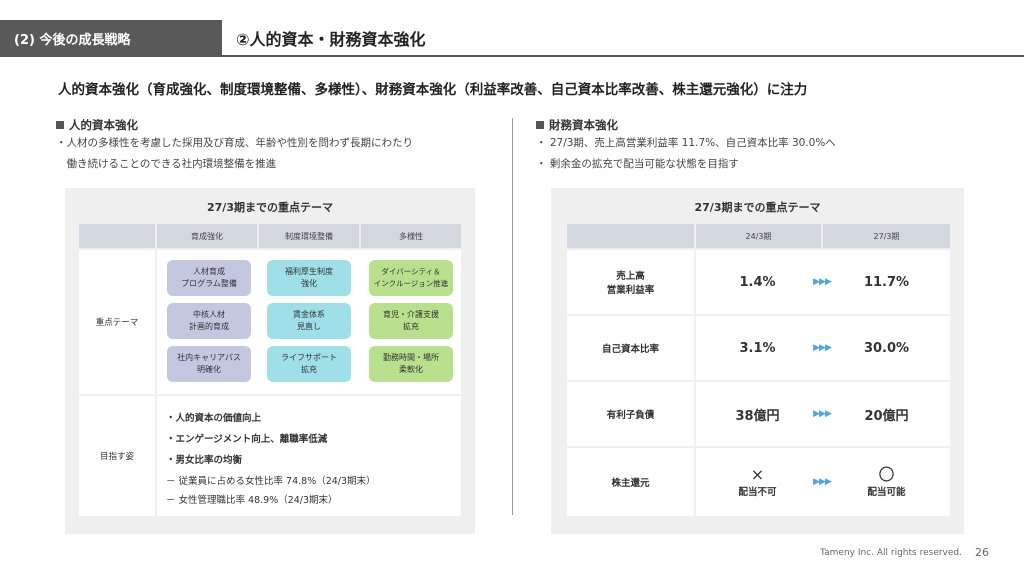 This screenshot has width=1024, height=577. What do you see at coordinates (982, 552) in the screenshot?
I see `page-number: 26` at bounding box center [982, 552].